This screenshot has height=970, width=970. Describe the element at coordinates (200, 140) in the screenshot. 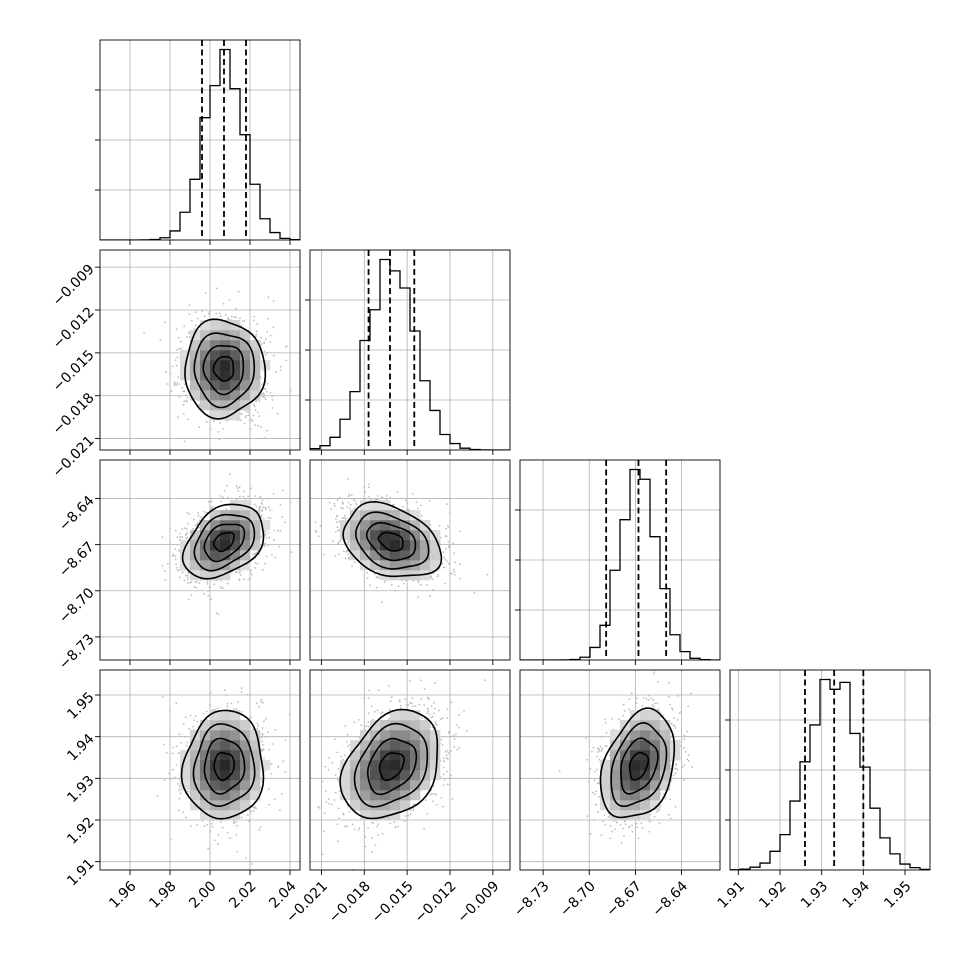

I see `panel-frame` at that location.